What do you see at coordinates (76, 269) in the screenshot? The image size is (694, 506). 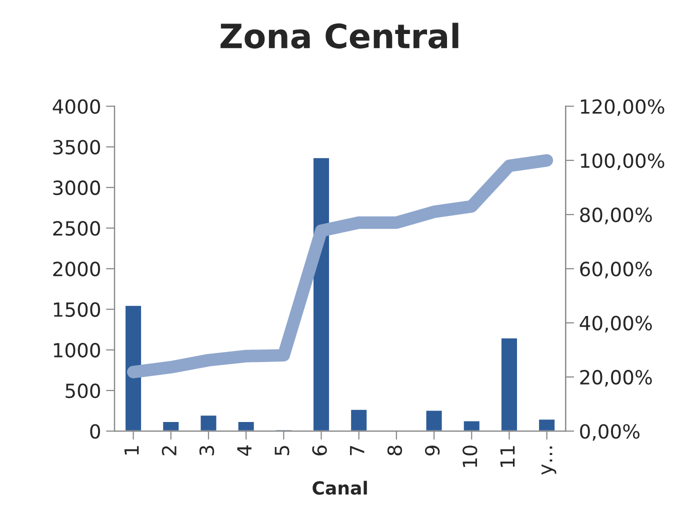 I see `y-tick-label: 2000` at bounding box center [76, 269].